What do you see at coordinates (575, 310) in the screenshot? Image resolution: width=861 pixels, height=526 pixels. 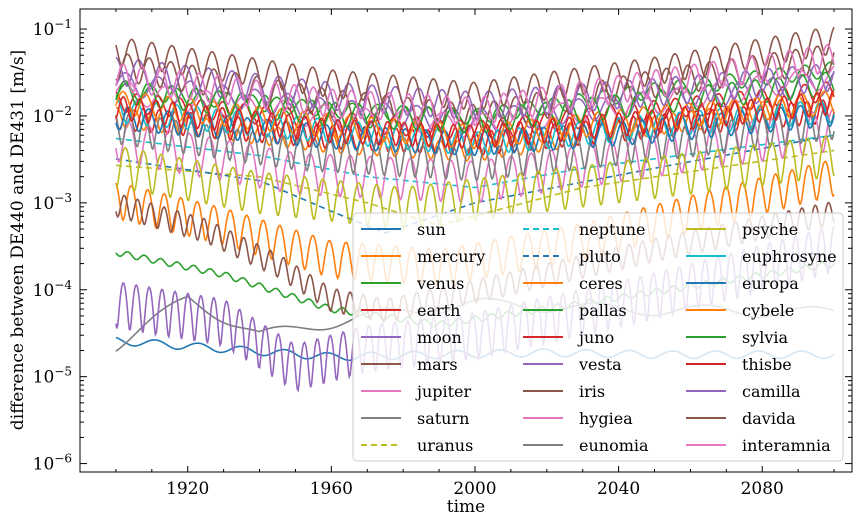 I see `legend-entry-pallas: pallas` at bounding box center [575, 310].